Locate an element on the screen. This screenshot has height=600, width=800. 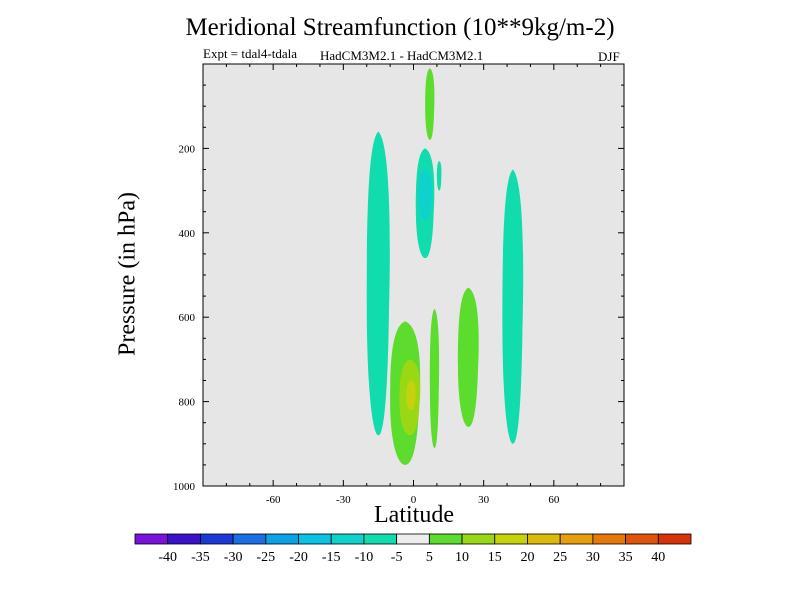
colorbar-label: 10 is located at coordinates (462, 557).